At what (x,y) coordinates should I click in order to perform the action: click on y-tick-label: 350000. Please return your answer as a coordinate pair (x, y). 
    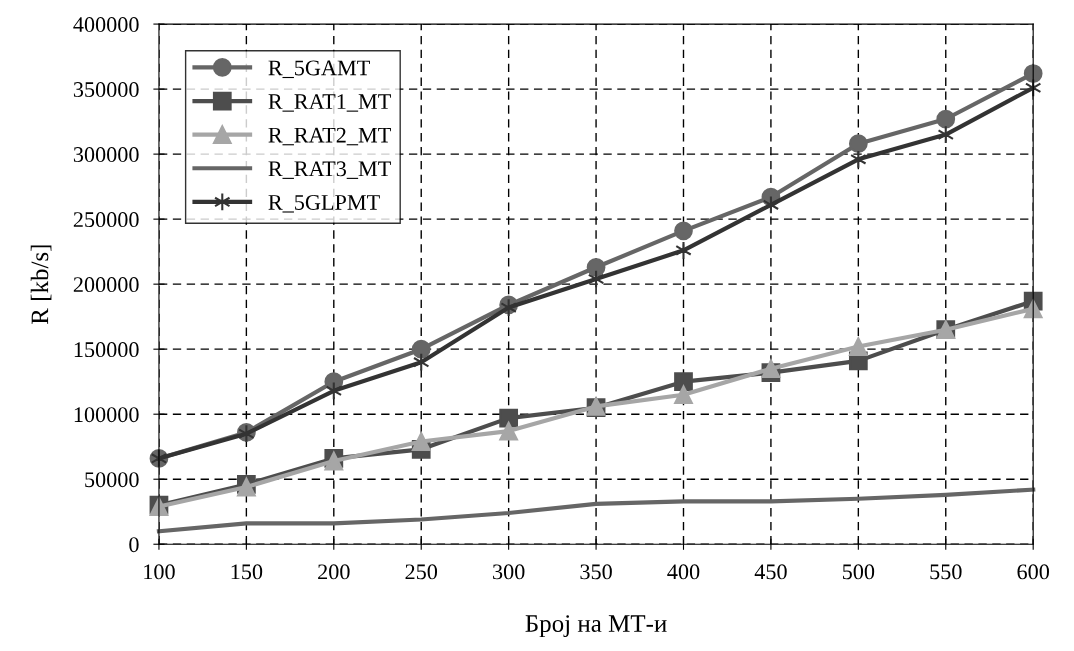
    Looking at the image, I should click on (106, 90).